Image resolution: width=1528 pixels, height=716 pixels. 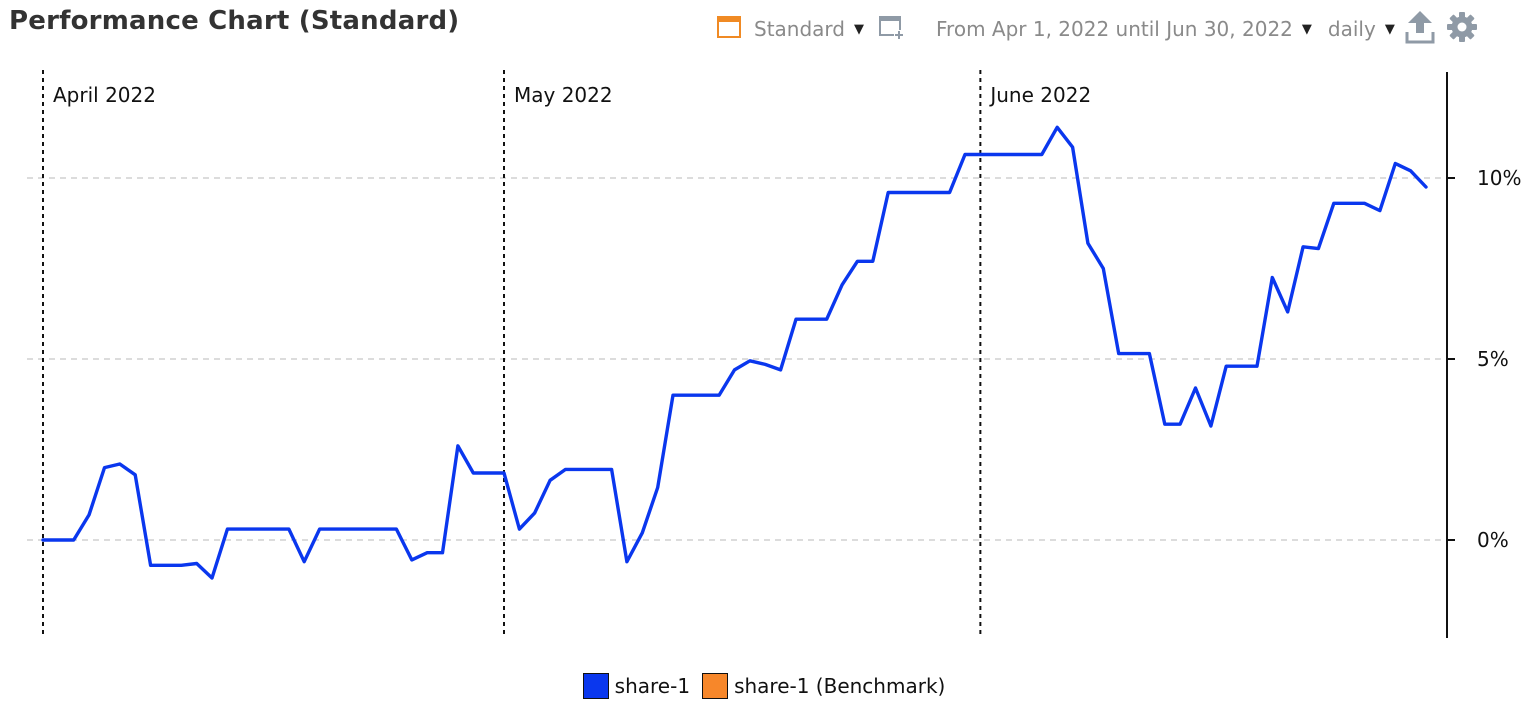 I want to click on add-chart-button, so click(x=891, y=29).